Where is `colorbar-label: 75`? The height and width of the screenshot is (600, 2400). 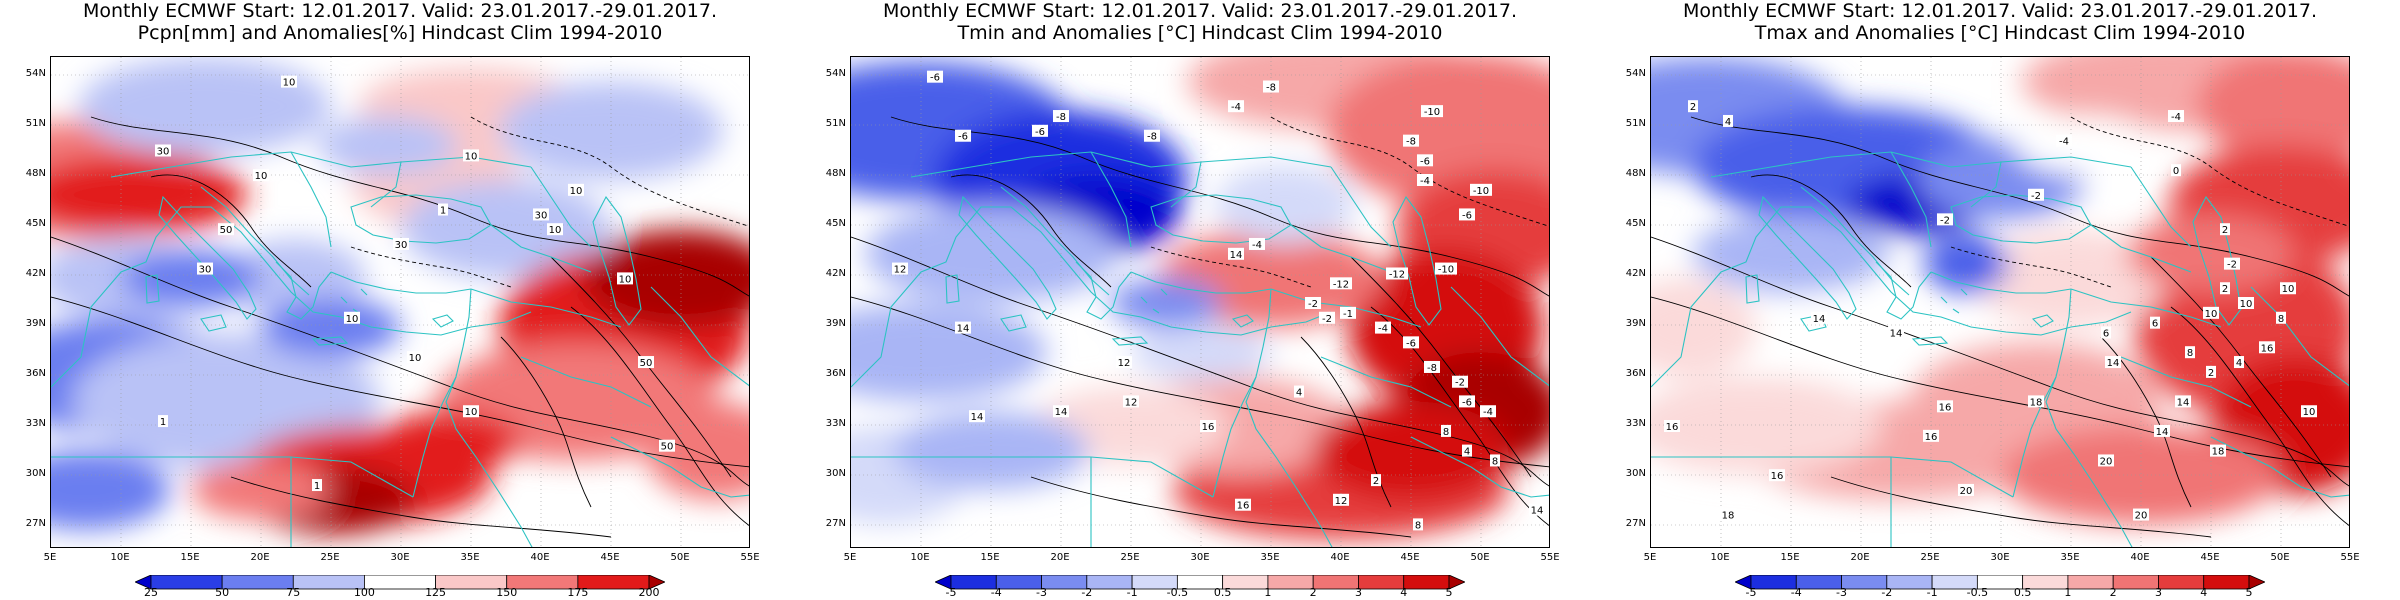
colorbar-label: 75 is located at coordinates (293, 592).